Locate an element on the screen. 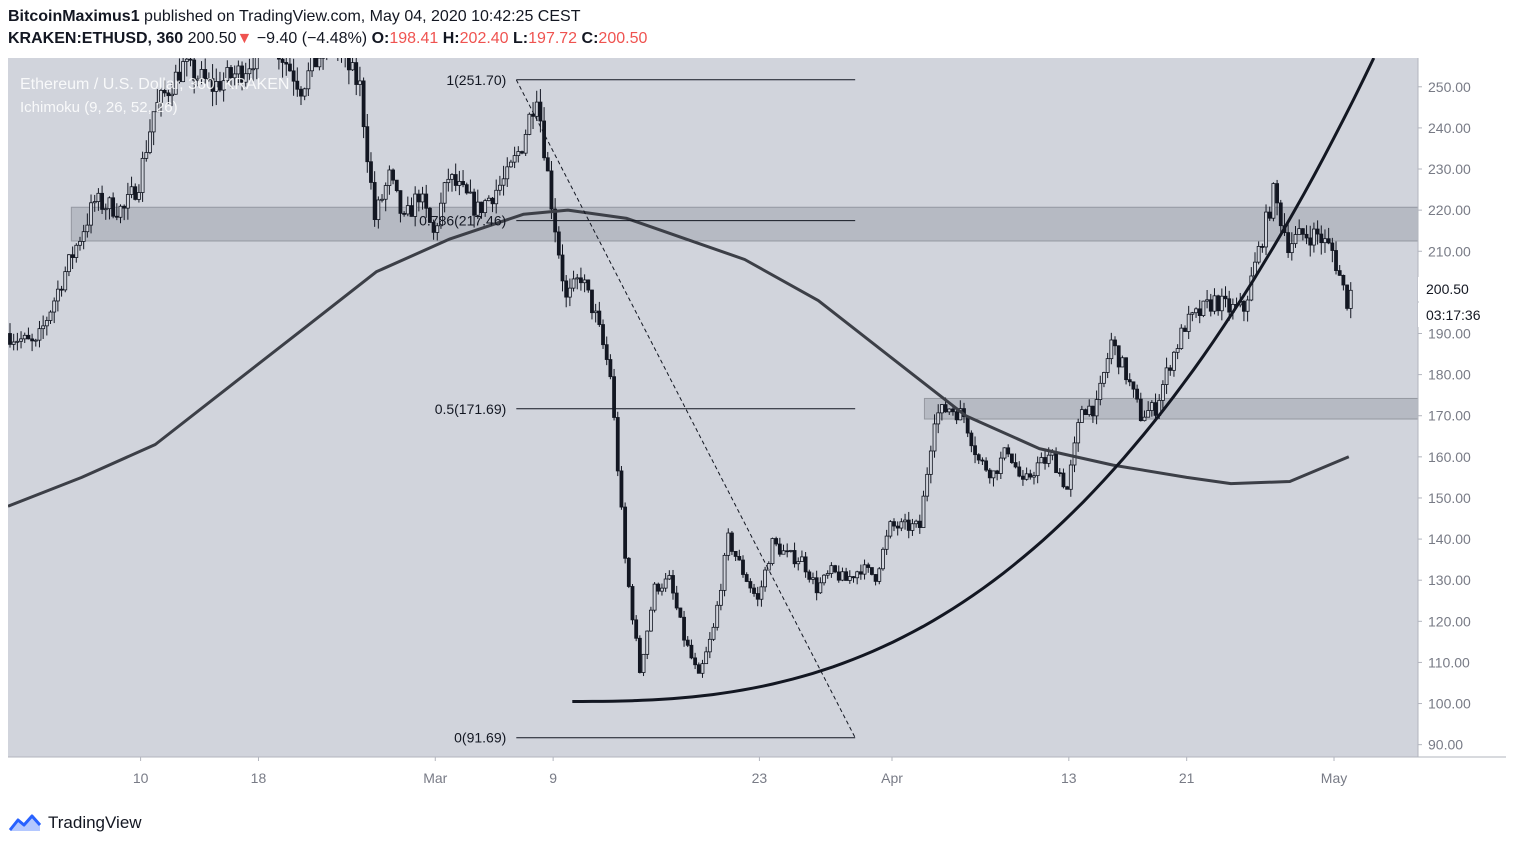 The height and width of the screenshot is (847, 1515). legend-indicator: Ichimoku (9, 26, 52, 26) is located at coordinates (99, 107).